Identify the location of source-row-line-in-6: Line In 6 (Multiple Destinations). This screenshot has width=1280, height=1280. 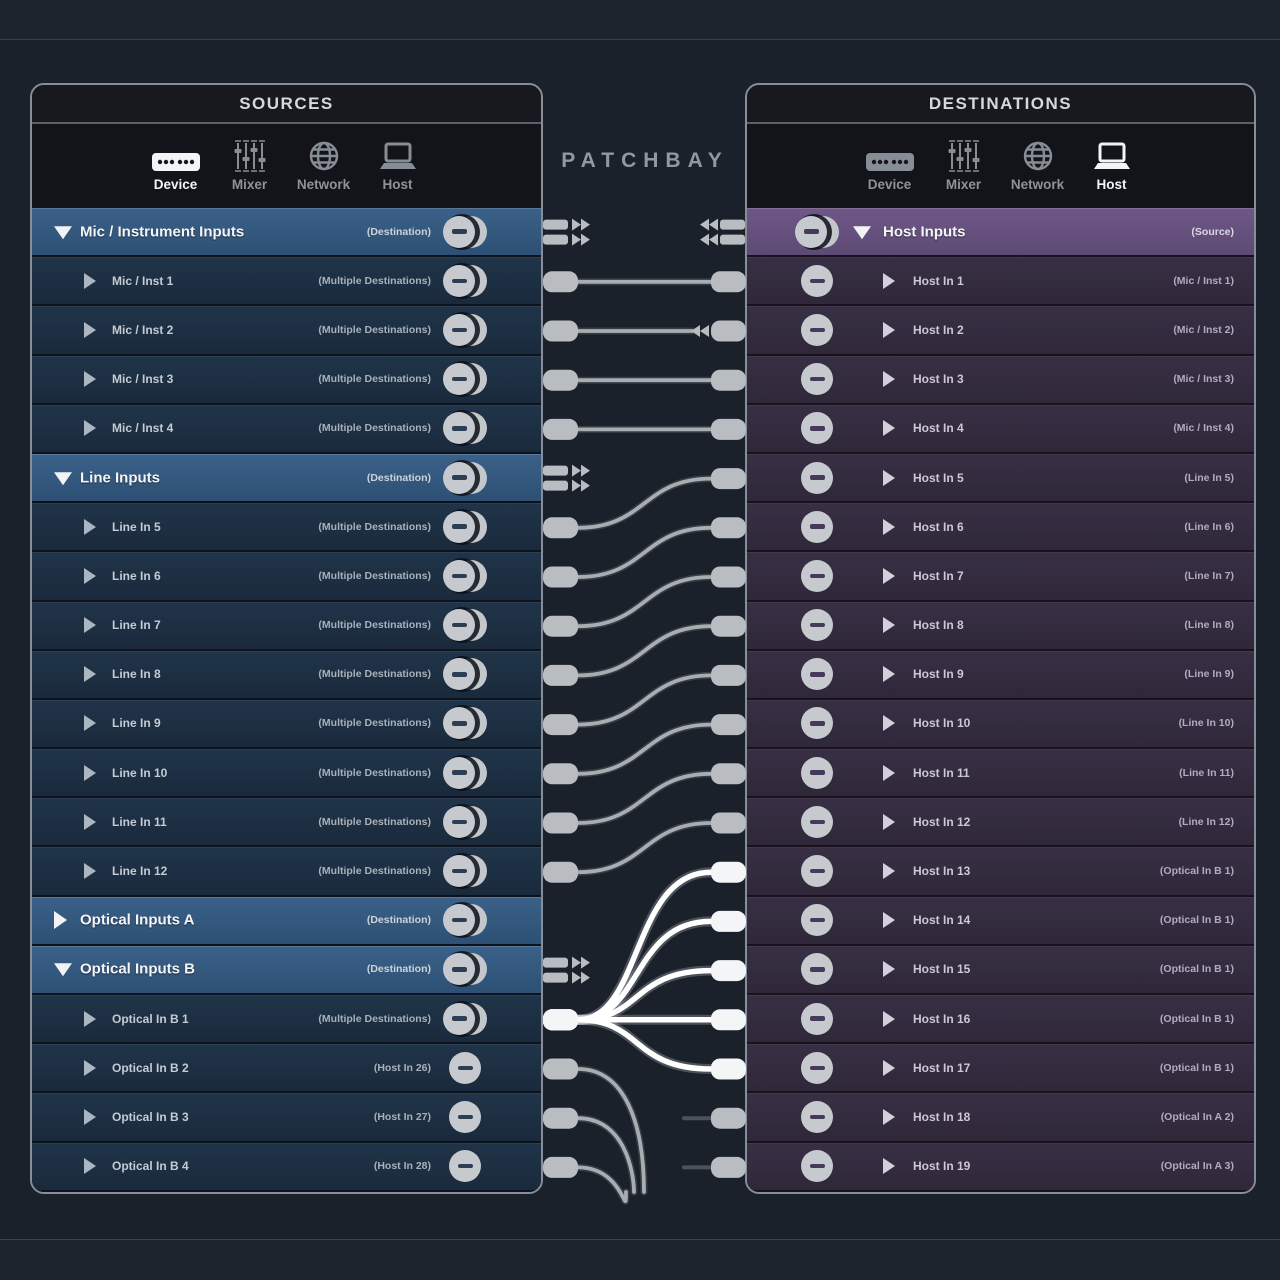
(286, 577).